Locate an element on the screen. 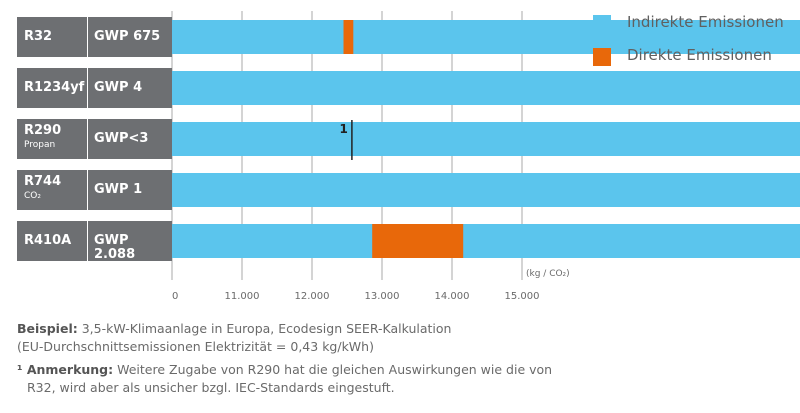  bar-r290-indirect is located at coordinates (486, 139).